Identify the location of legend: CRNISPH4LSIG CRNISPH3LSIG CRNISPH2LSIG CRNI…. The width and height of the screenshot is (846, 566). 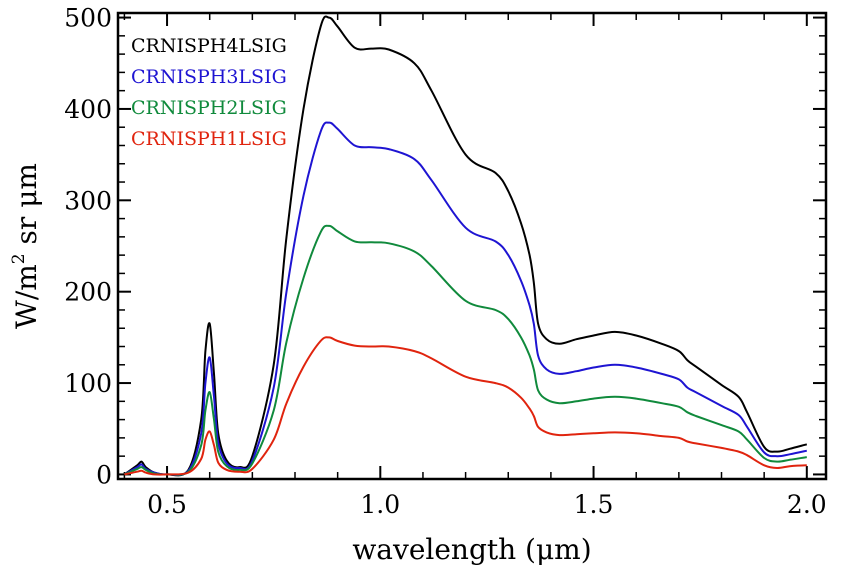
(209, 92).